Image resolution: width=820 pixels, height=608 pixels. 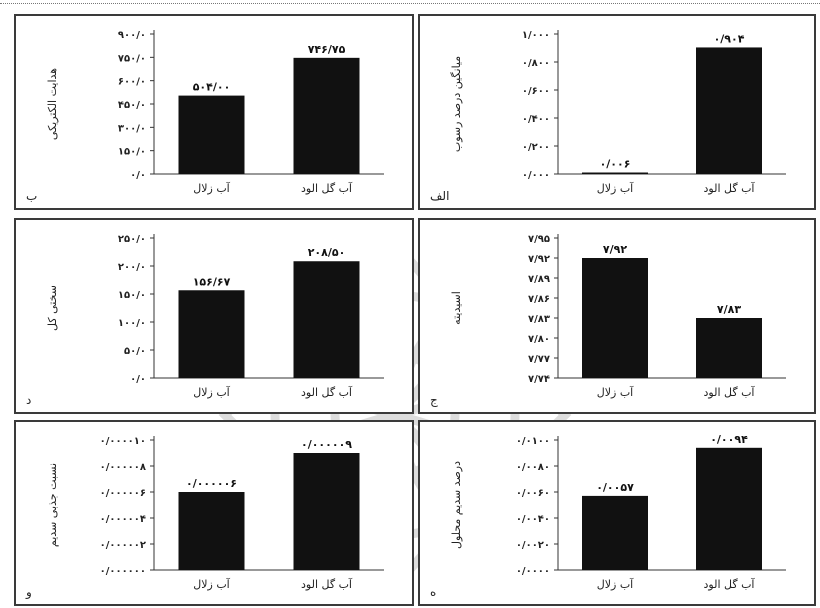 What do you see at coordinates (123, 545) in the screenshot?
I see `y-tick-label: ۰/۰۰۰۰۰۲` at bounding box center [123, 545].